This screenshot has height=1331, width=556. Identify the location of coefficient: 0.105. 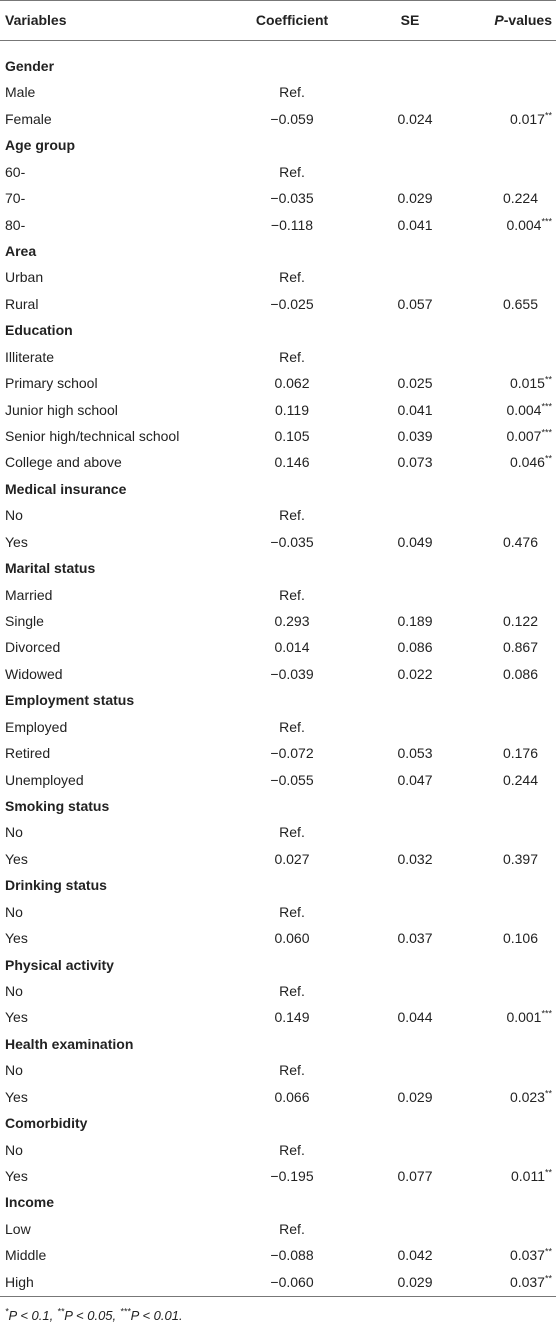
(292, 436).